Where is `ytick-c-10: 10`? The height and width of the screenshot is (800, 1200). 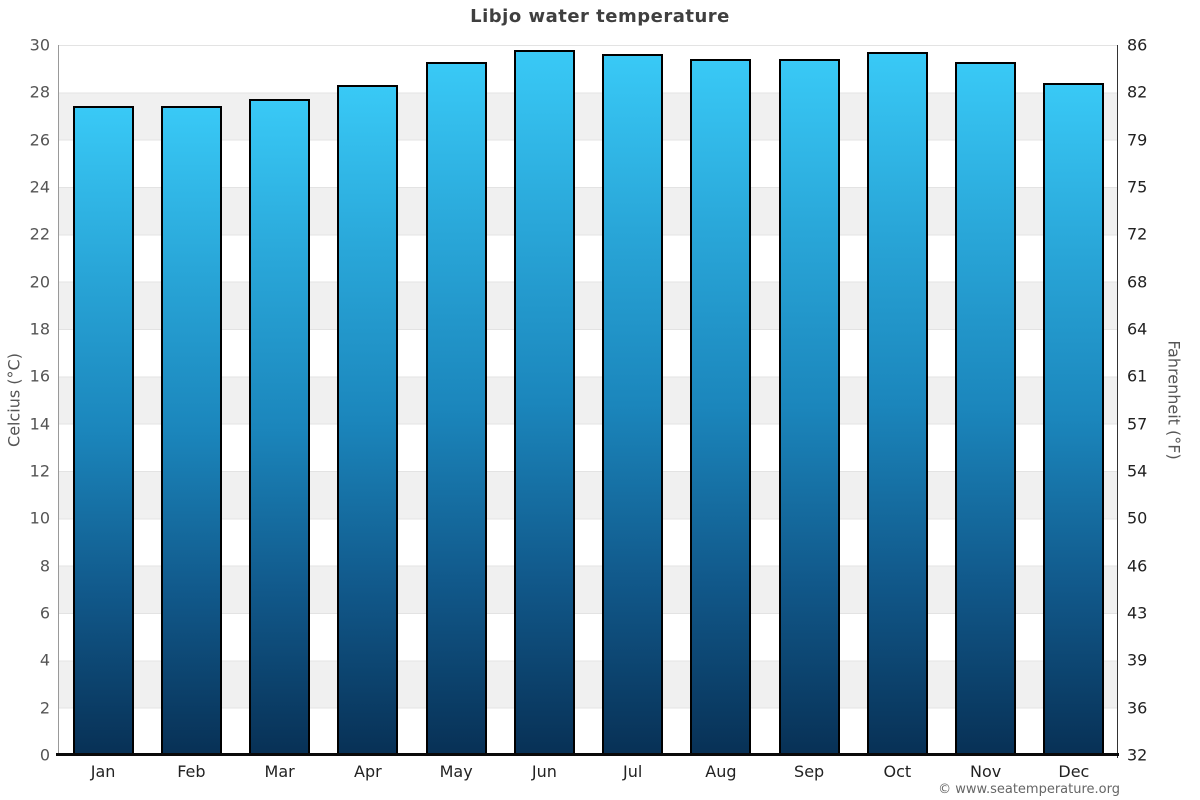 ytick-c-10: 10 is located at coordinates (39, 518).